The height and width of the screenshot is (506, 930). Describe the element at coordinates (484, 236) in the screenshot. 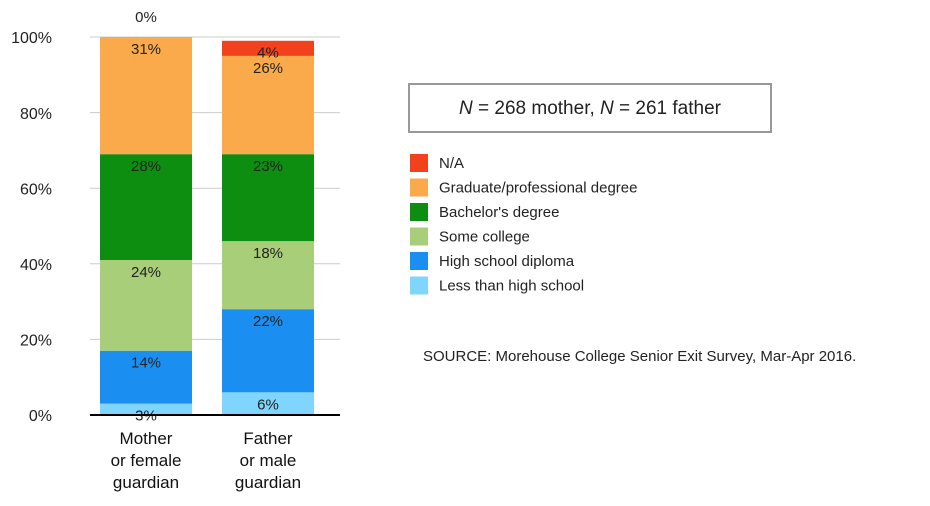

I see `legend-label: Some college` at that location.